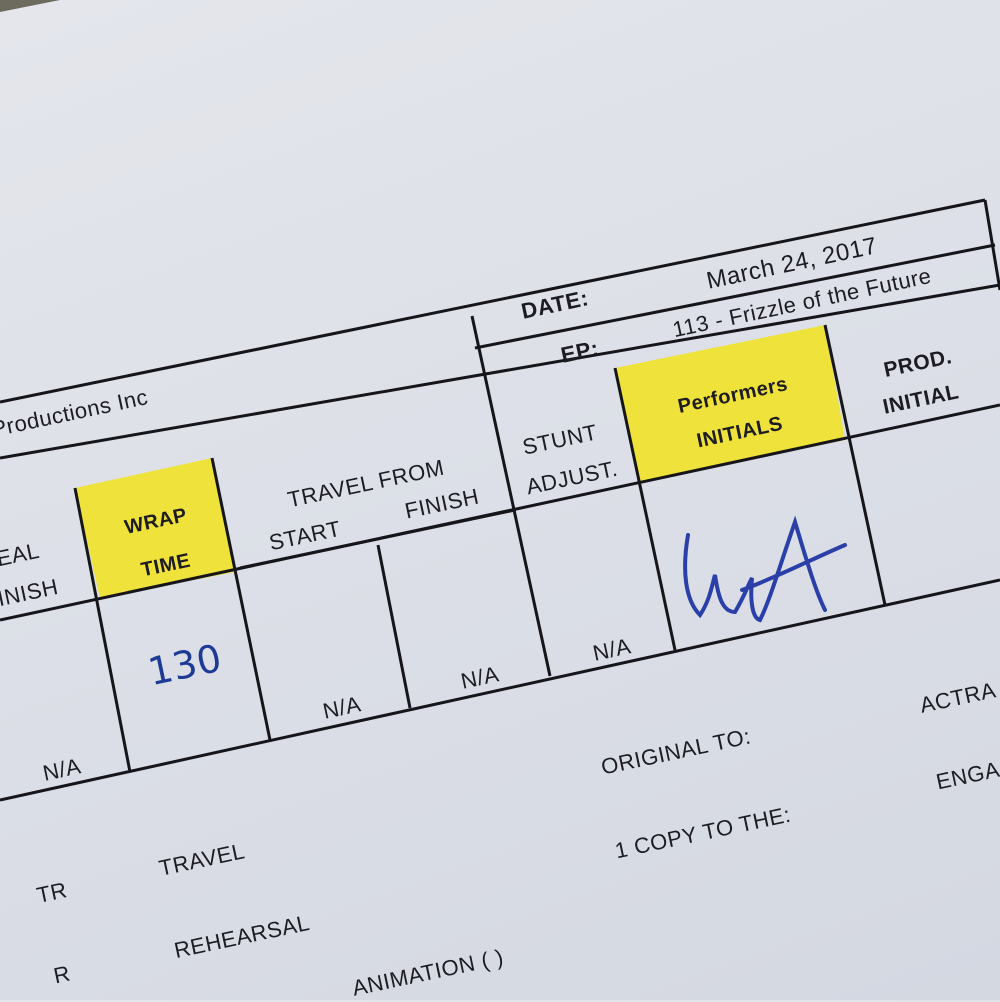 The image size is (1000, 1002). Describe the element at coordinates (730, 403) in the screenshot. I see `performers-highlight` at that location.